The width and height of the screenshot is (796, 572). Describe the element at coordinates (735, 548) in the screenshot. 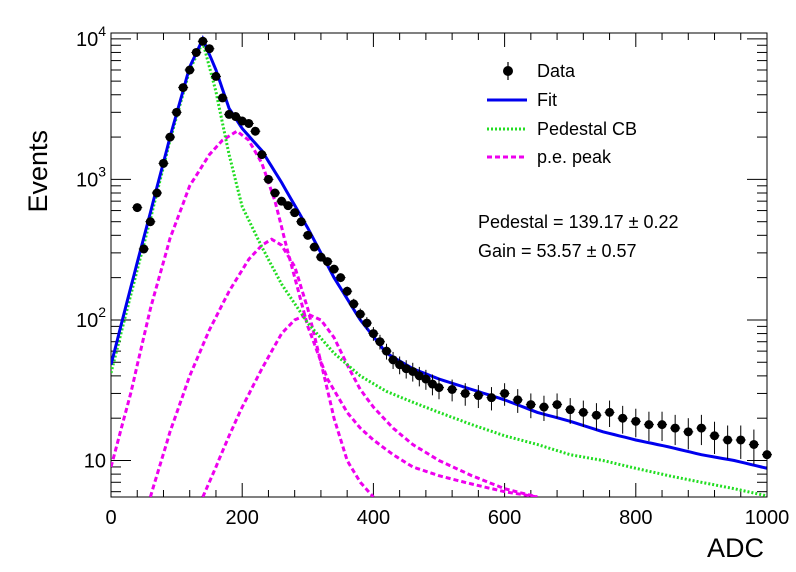

I see `x-axis-title: ADC` at that location.